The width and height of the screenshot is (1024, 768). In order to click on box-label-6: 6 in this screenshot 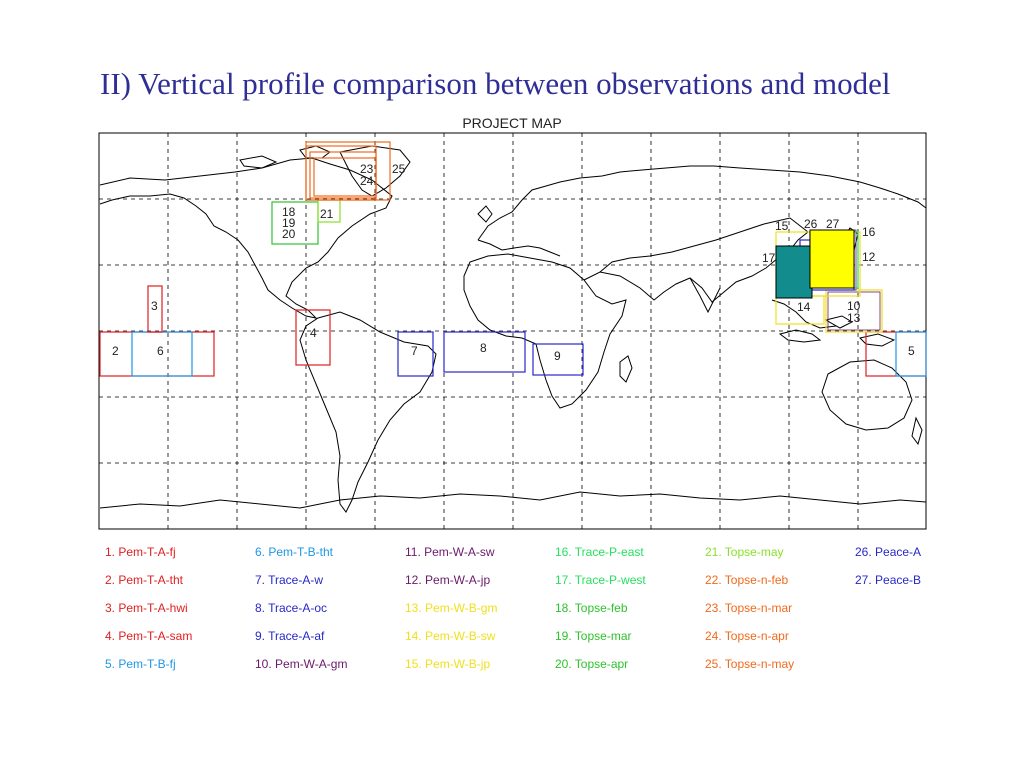, I will do `click(160, 351)`.